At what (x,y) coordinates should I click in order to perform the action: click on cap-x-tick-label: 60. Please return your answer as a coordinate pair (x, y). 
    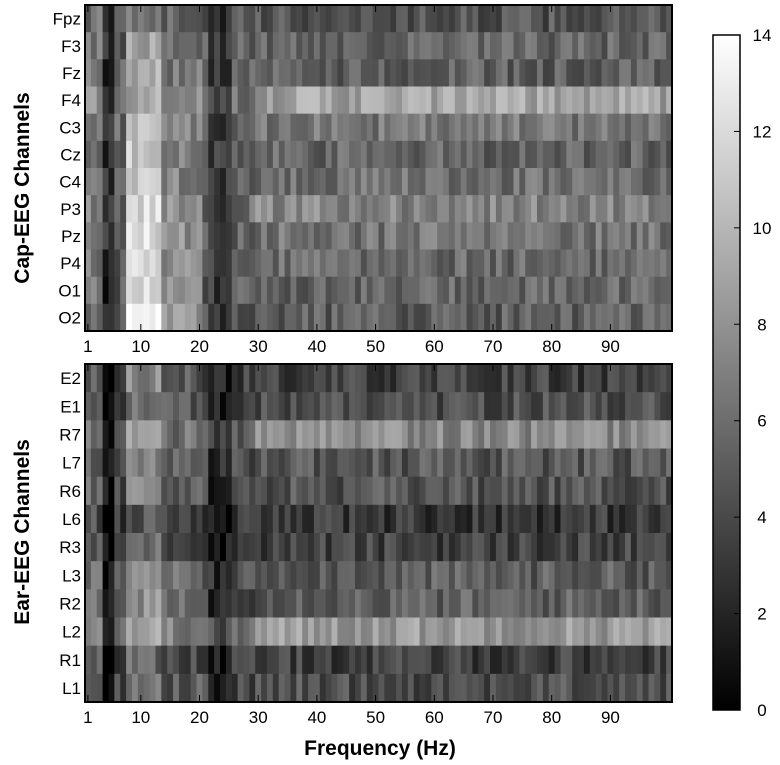
    Looking at the image, I should click on (434, 346).